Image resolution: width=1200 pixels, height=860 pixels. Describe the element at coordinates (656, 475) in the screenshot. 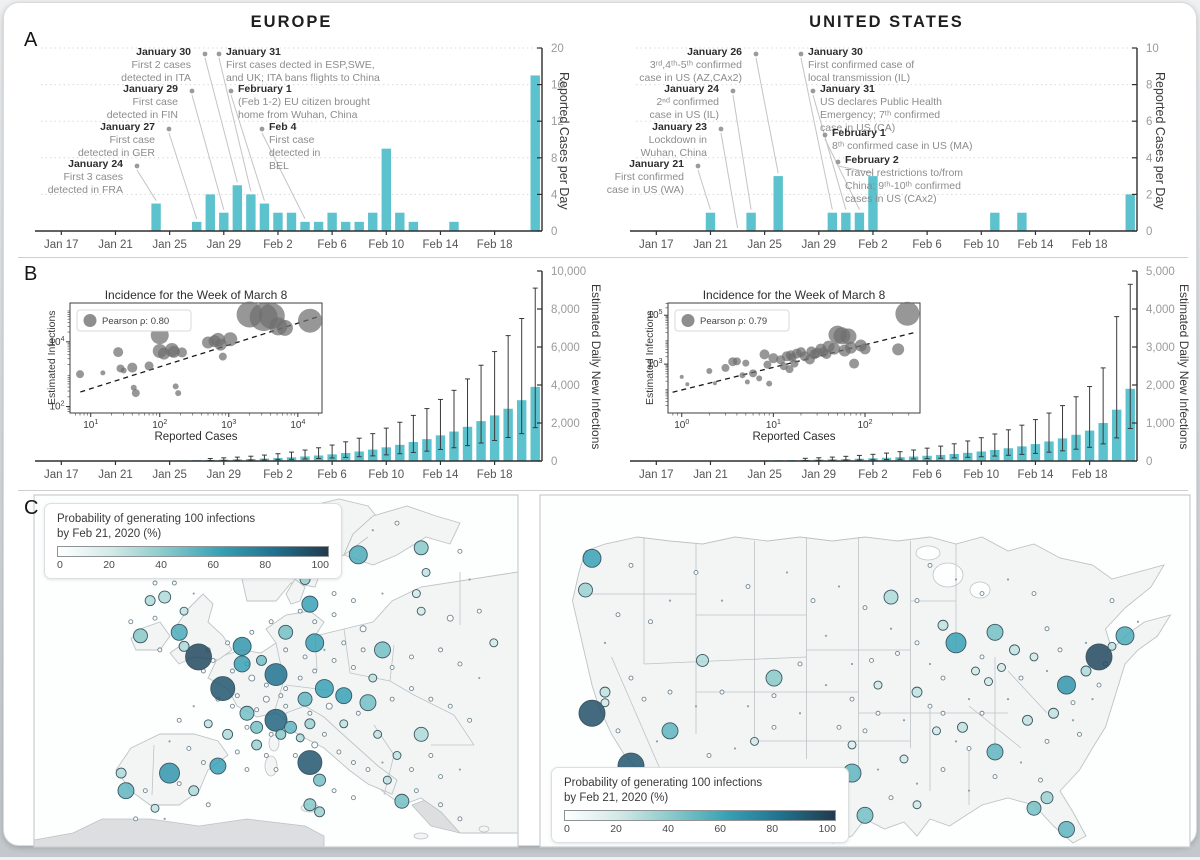

I see `x-tick-label: Jan 17` at that location.